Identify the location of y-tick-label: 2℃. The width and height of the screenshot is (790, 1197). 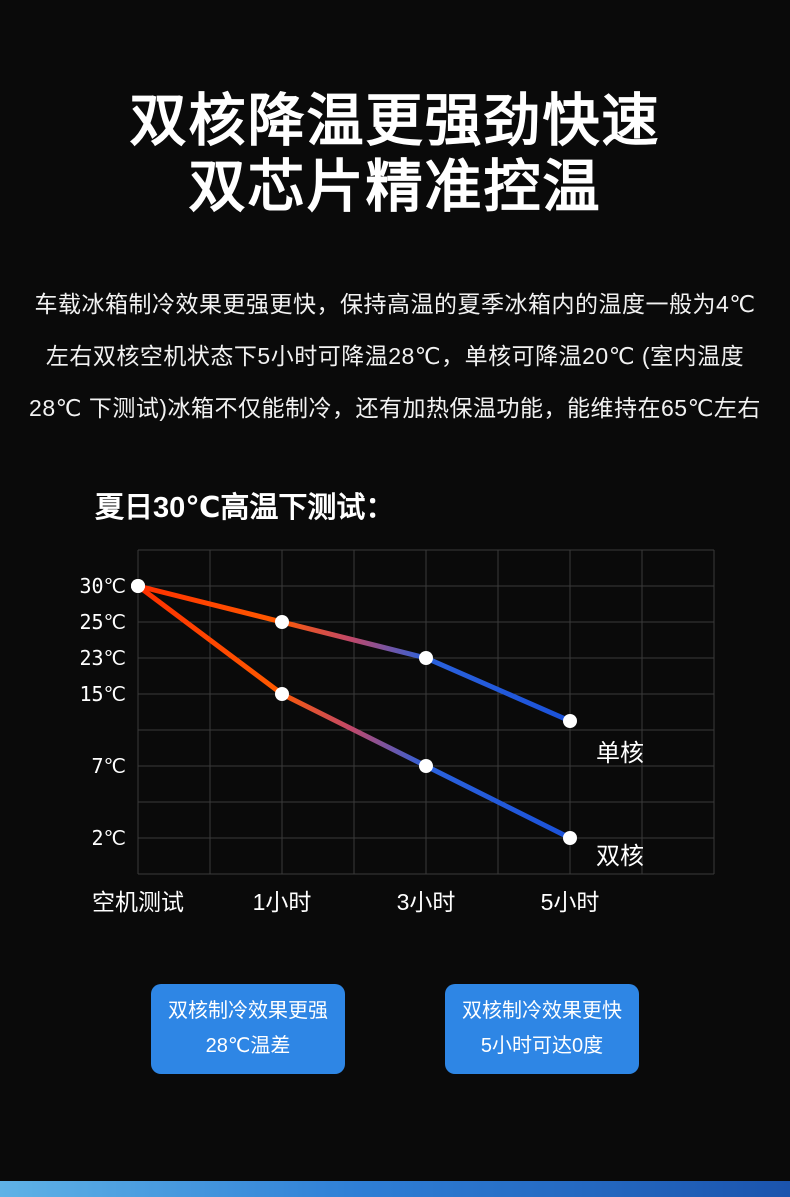
(108, 838).